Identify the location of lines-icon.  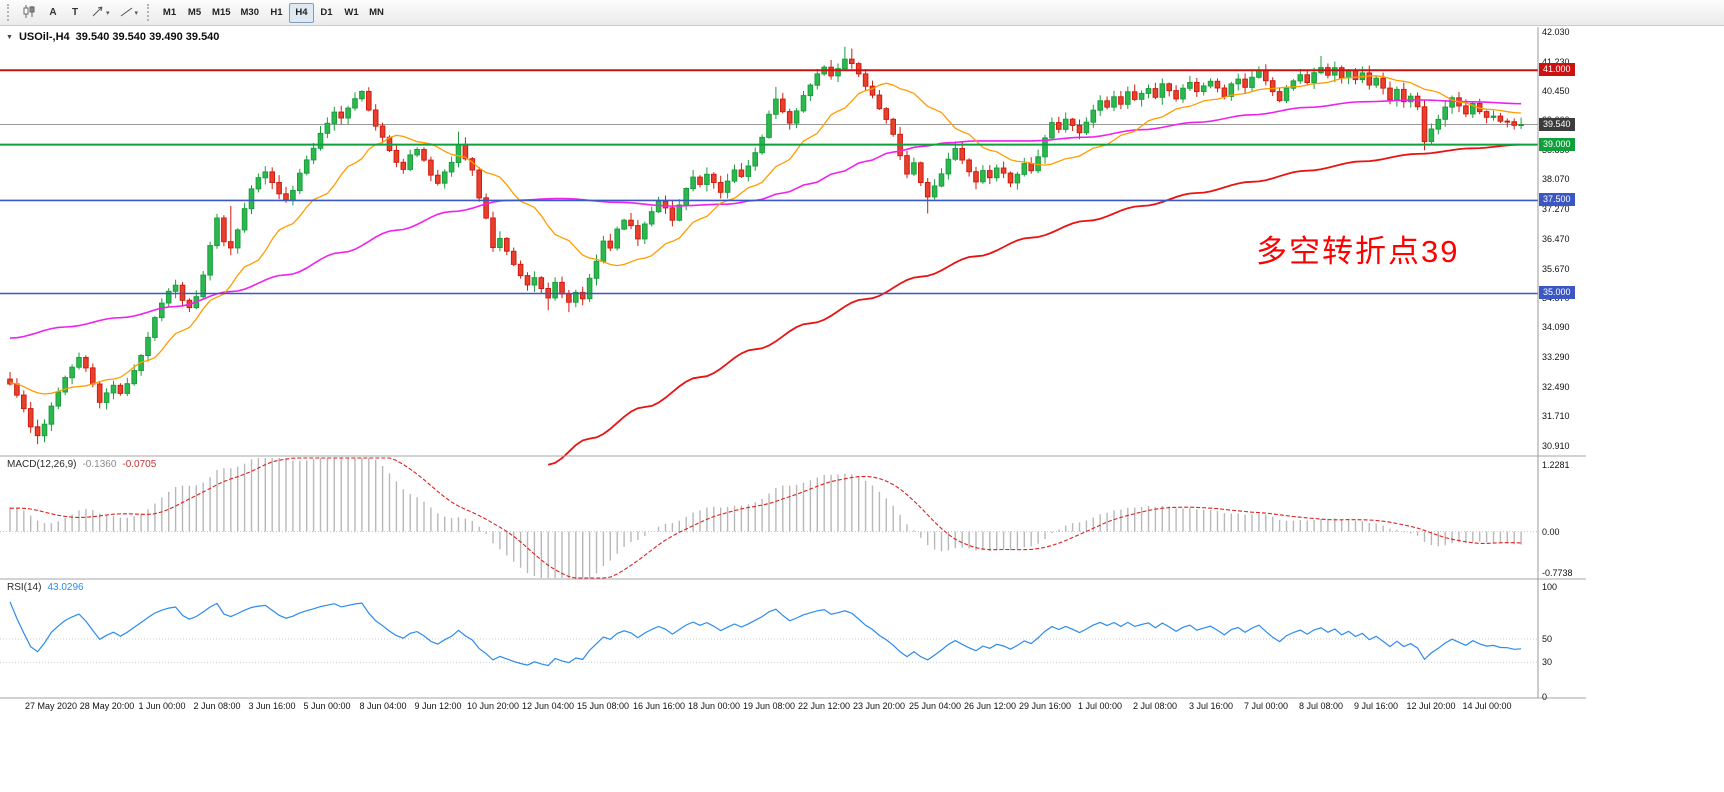
(126, 13).